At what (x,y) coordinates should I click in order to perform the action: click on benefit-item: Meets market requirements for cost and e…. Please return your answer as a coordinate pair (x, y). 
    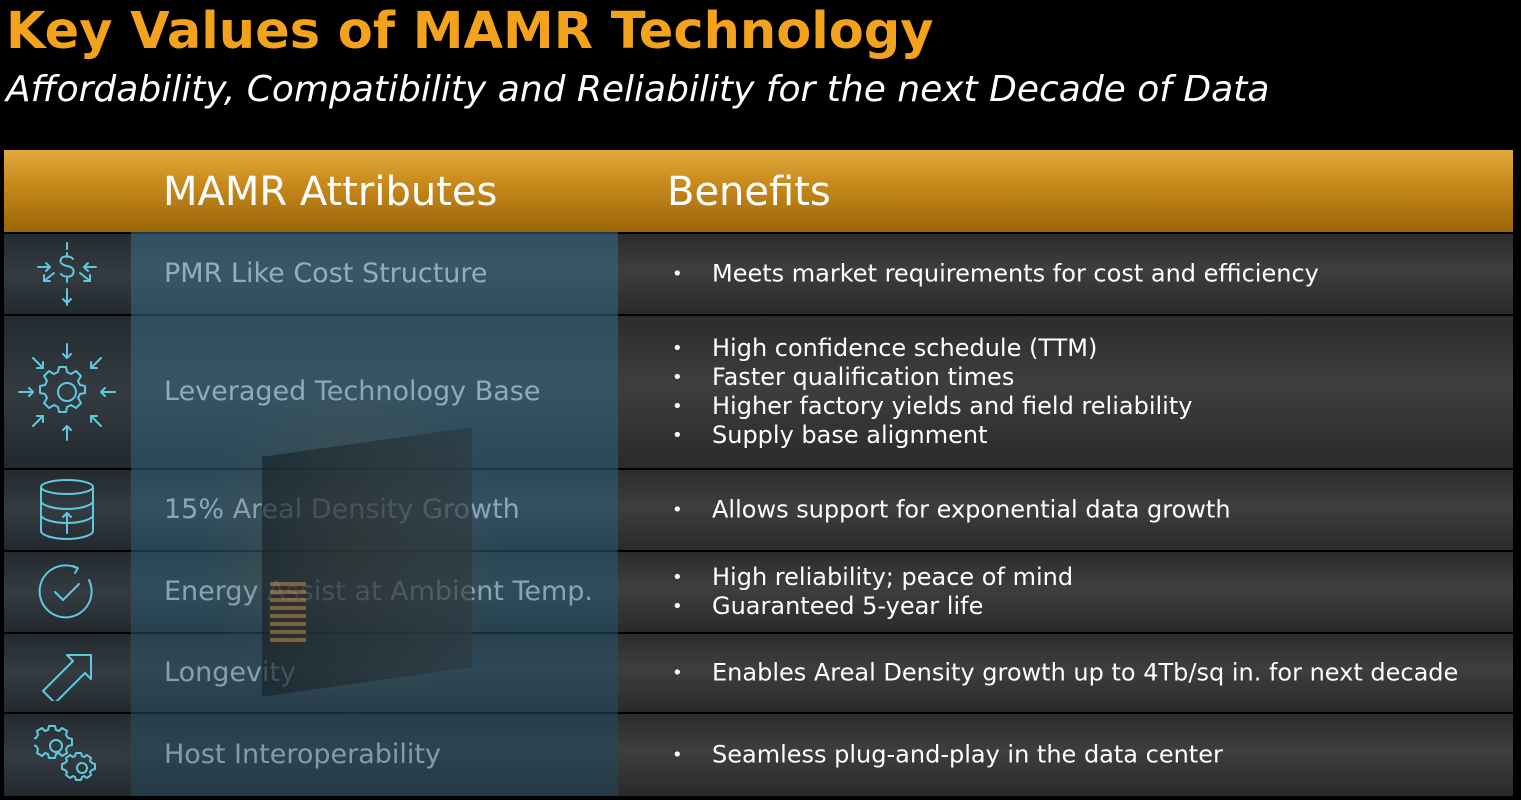
    Looking at the image, I should click on (995, 274).